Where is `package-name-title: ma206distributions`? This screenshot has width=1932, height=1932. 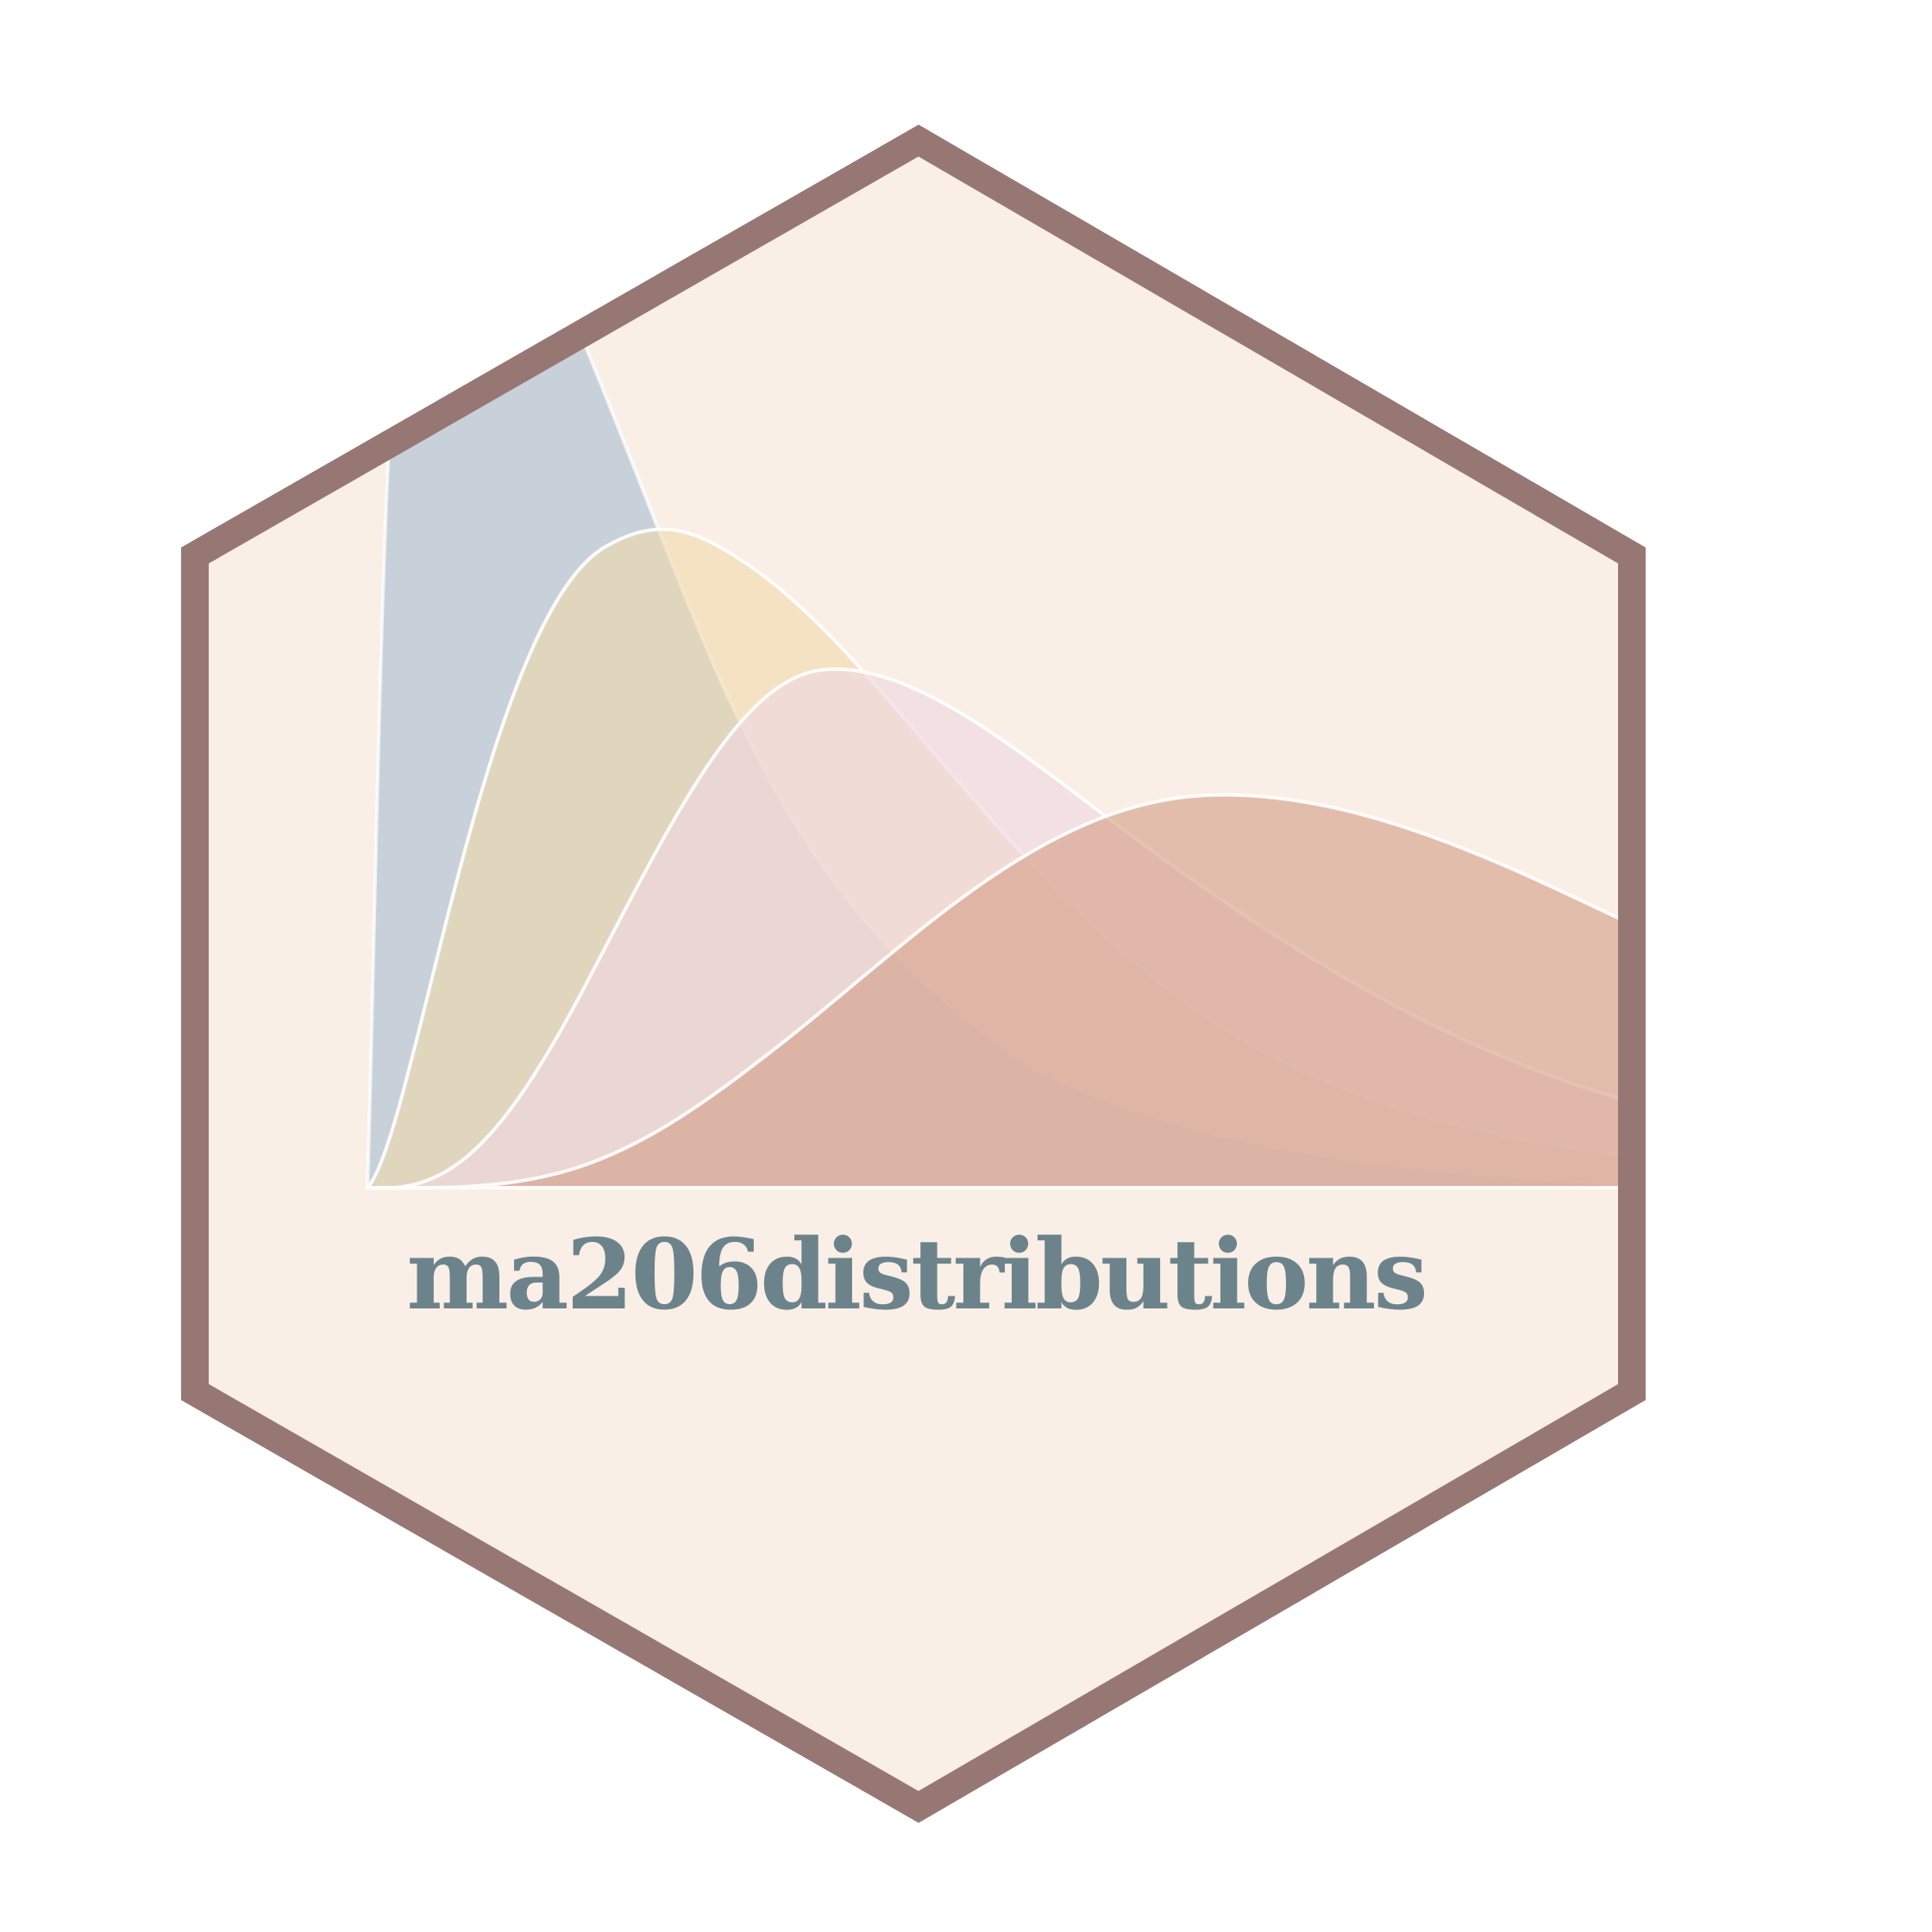
package-name-title: ma206distributions is located at coordinates (916, 1276).